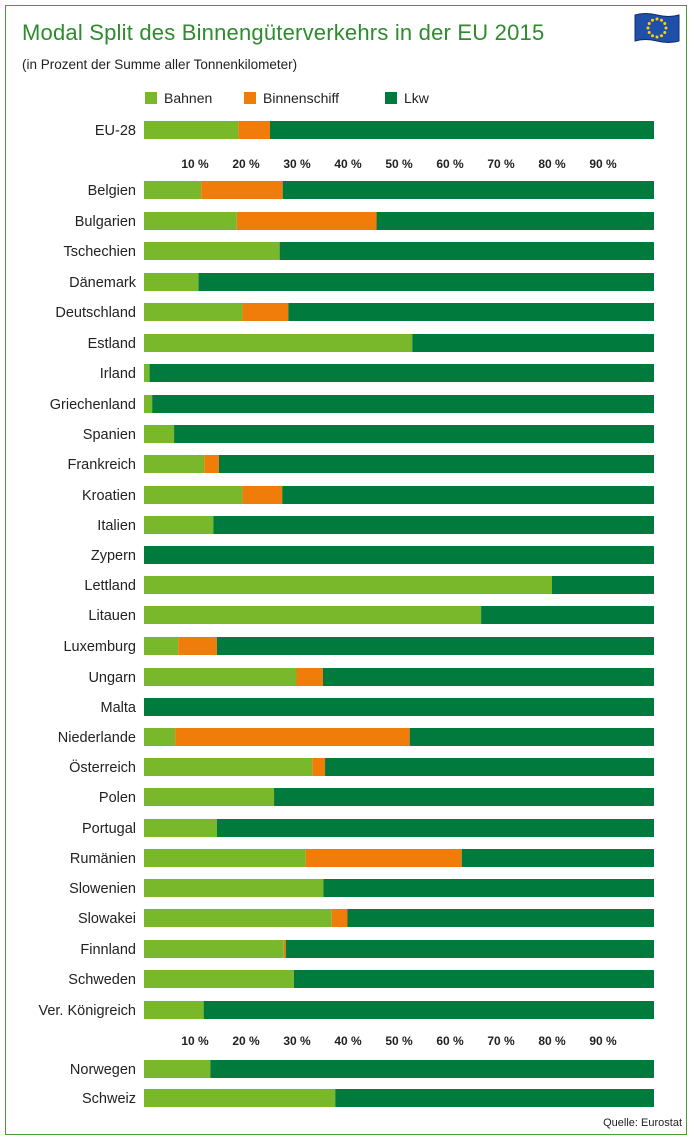  Describe the element at coordinates (301, 98) in the screenshot. I see `legend-label-binnenschiff: Binnenschiff` at that location.